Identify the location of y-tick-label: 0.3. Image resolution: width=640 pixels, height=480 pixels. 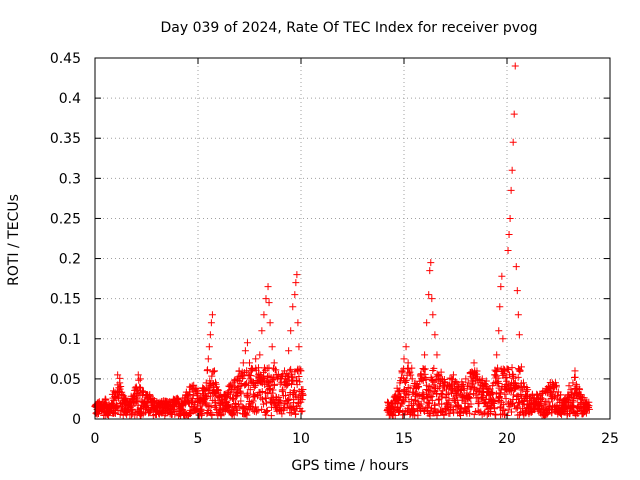
(70, 179).